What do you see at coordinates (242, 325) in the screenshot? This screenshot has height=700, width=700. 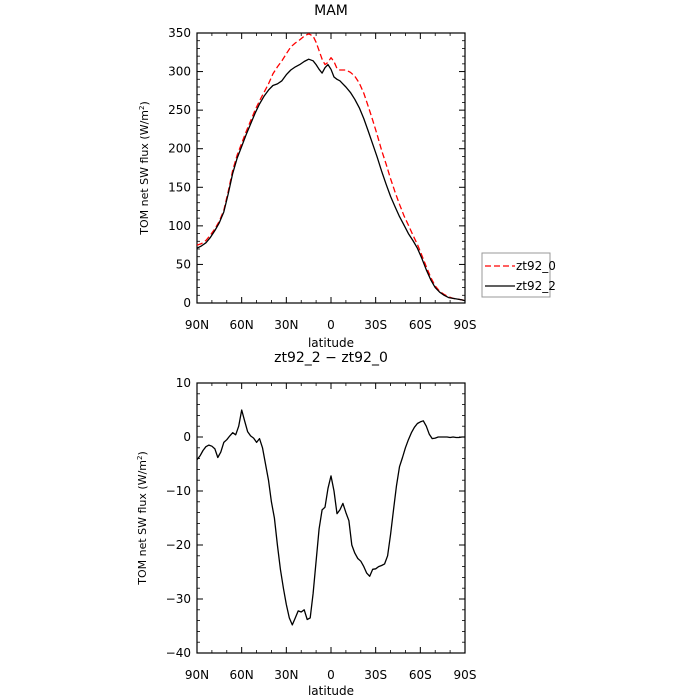 I see `top-x-tick-label: 60N` at bounding box center [242, 325].